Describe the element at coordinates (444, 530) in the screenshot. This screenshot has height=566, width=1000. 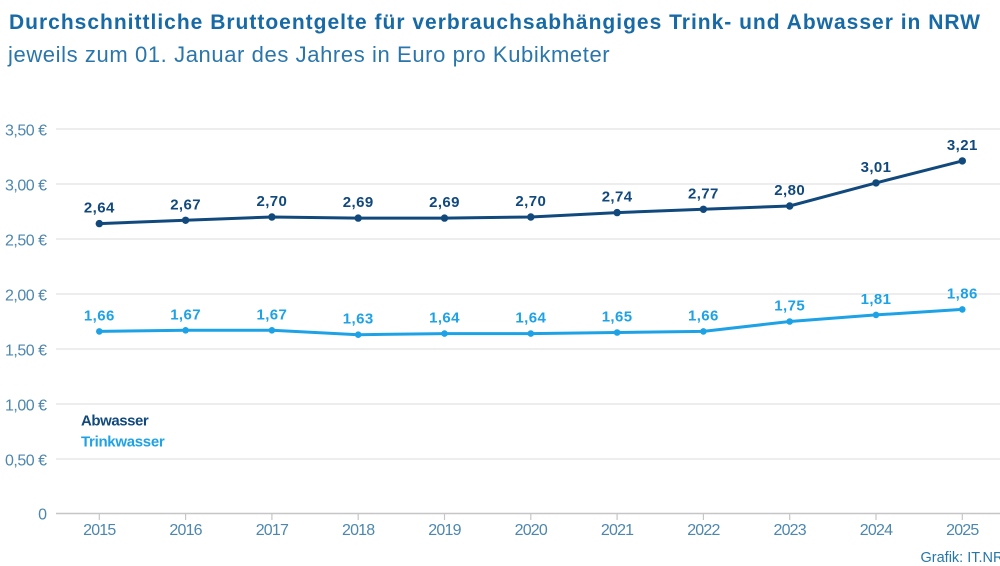
I see `svg-text: 2019` at that location.